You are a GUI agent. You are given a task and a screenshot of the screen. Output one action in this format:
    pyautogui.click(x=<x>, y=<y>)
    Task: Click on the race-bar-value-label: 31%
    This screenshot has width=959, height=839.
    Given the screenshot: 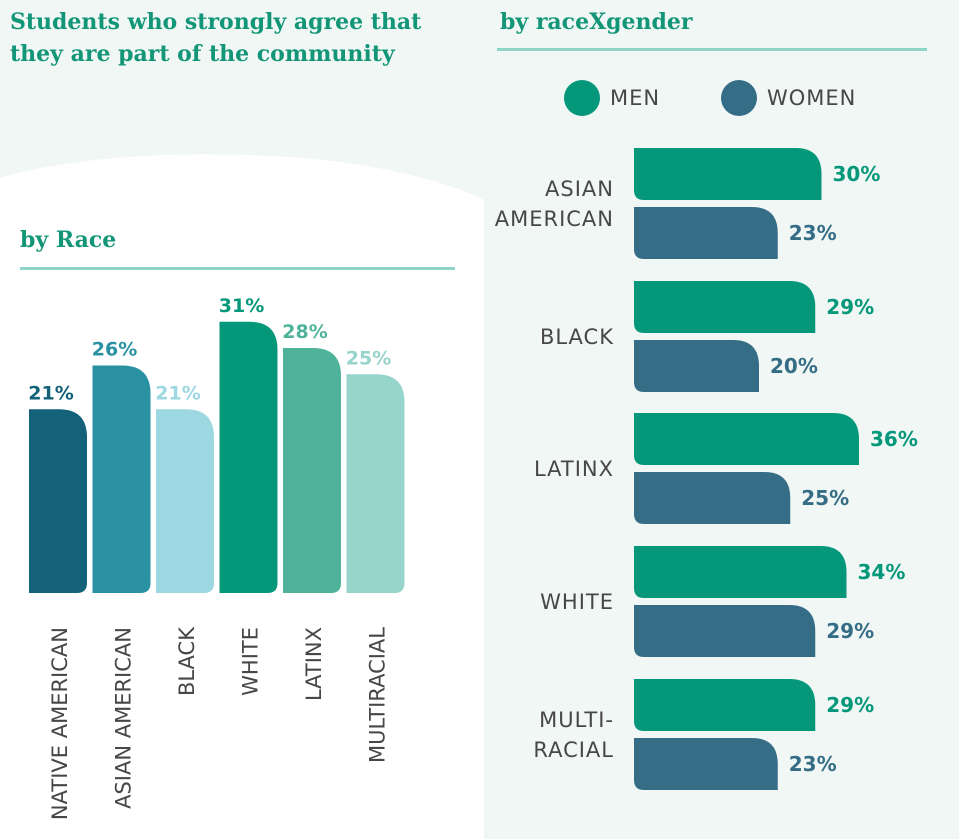 What is the action you would take?
    pyautogui.click(x=241, y=306)
    